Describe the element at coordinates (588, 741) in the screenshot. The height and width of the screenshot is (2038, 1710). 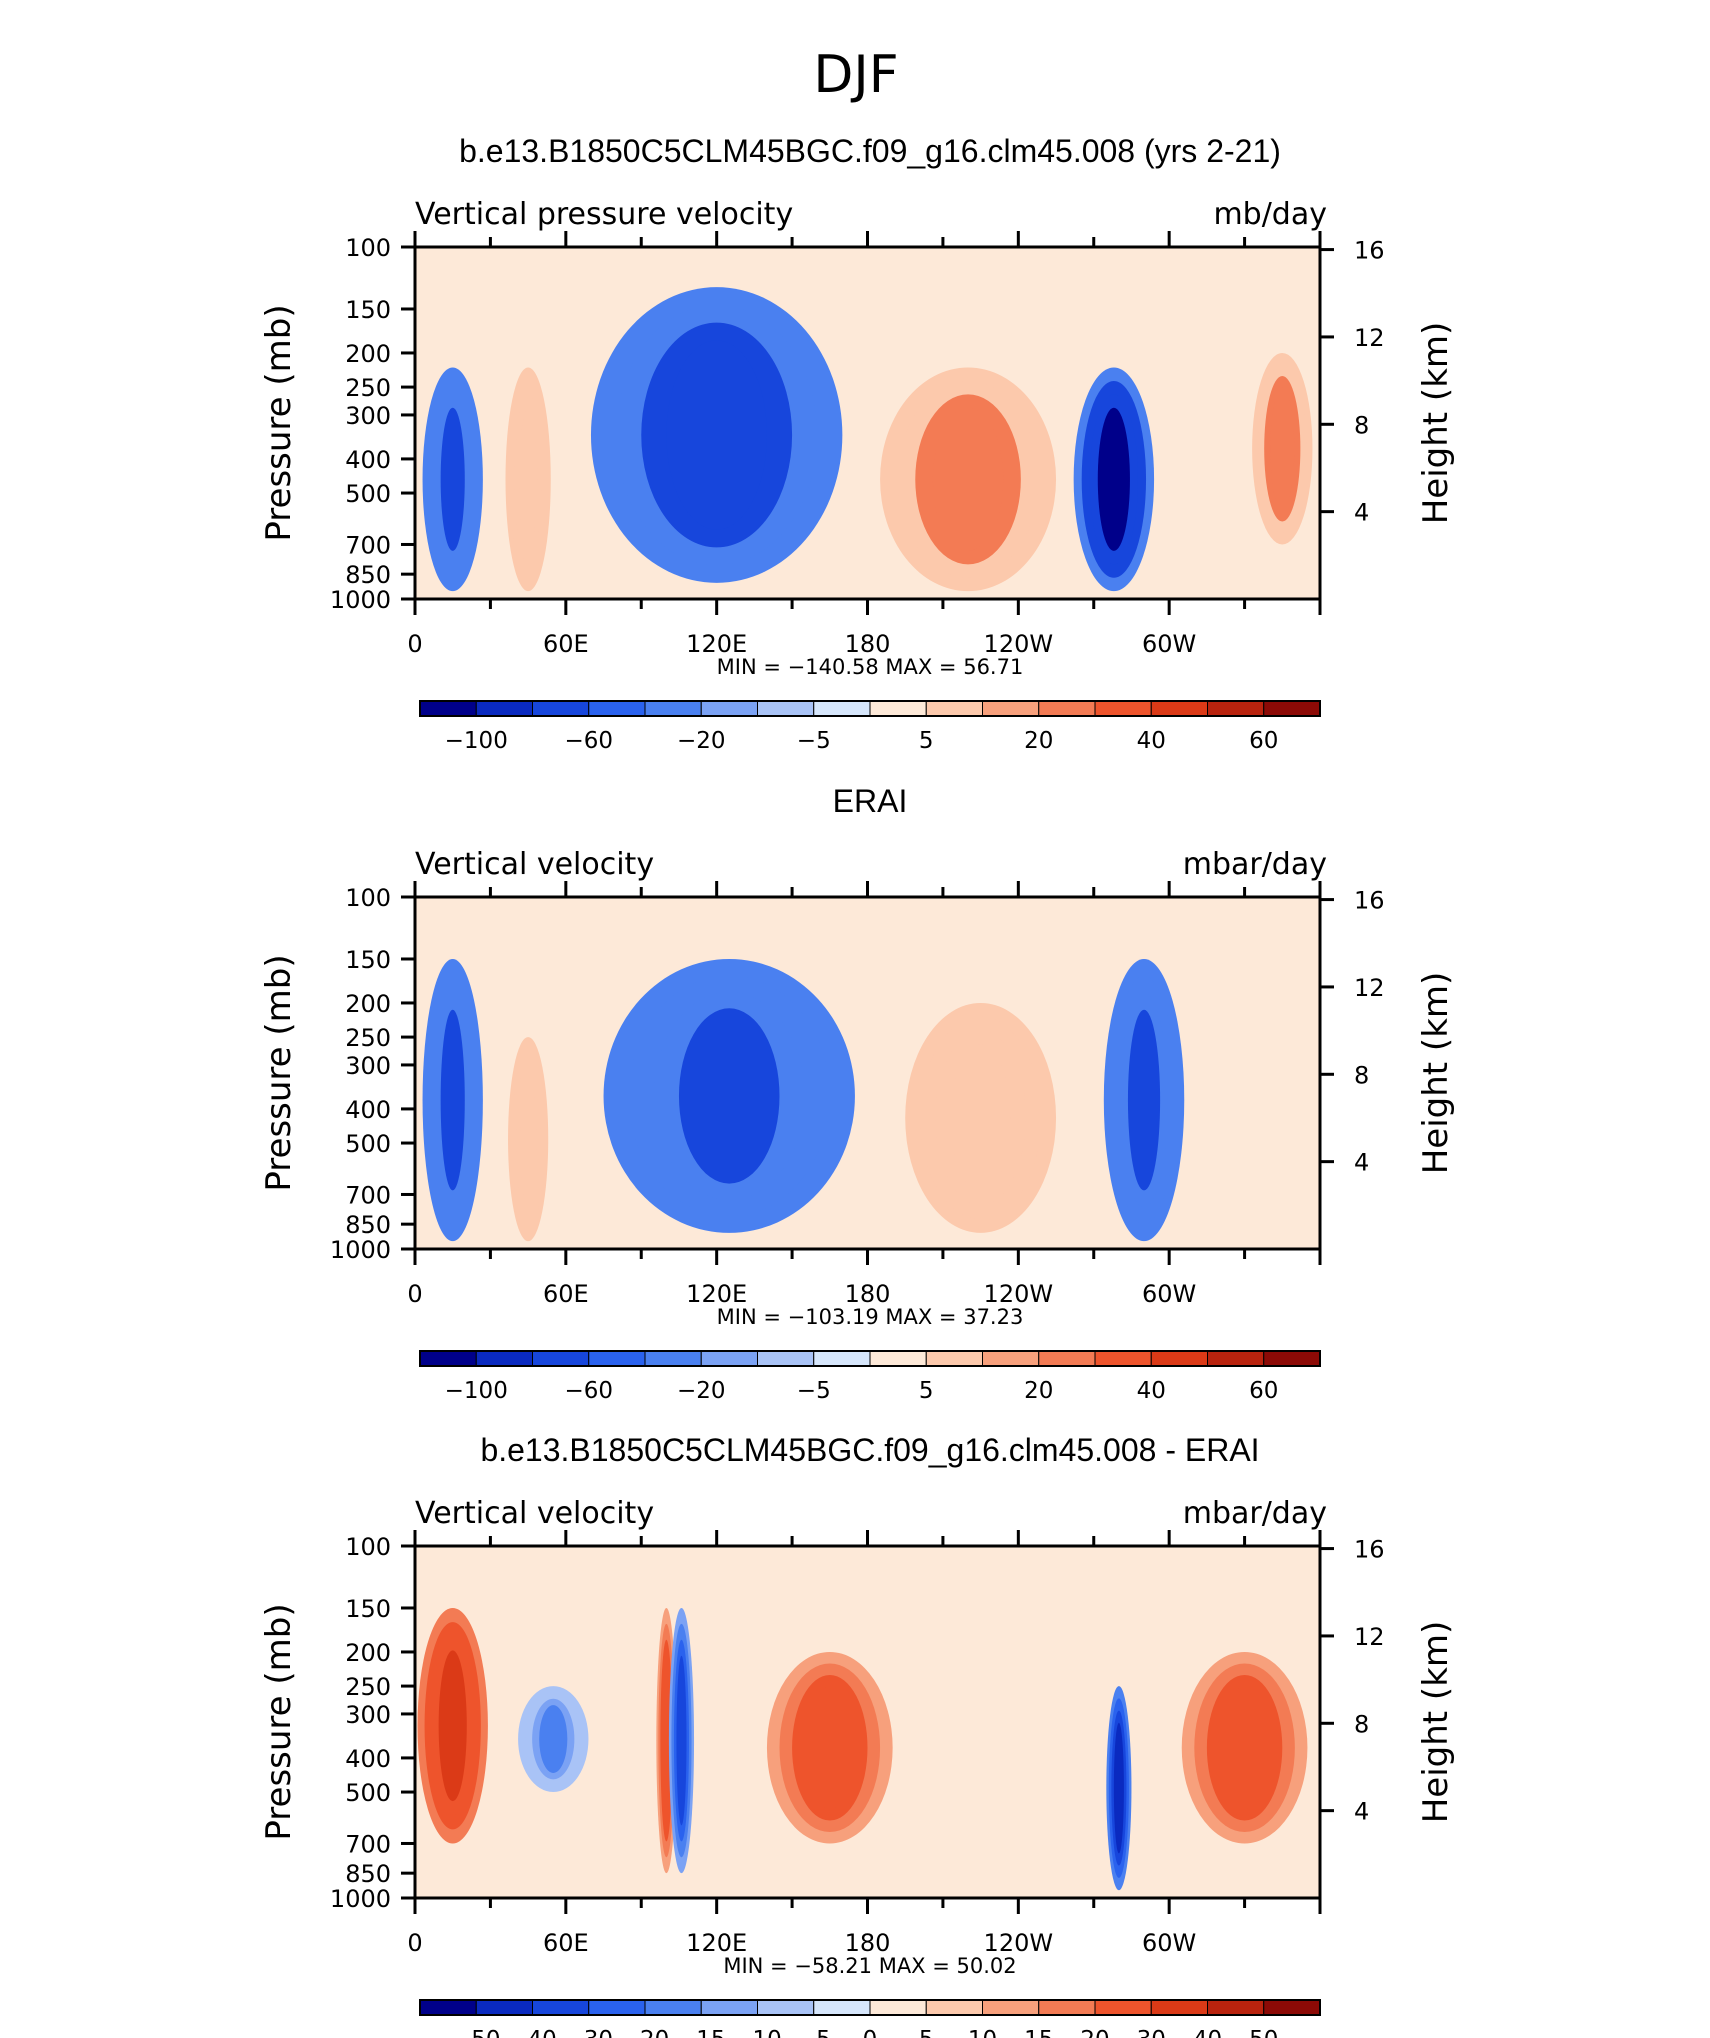
I see `colorbar-label: −60` at that location.